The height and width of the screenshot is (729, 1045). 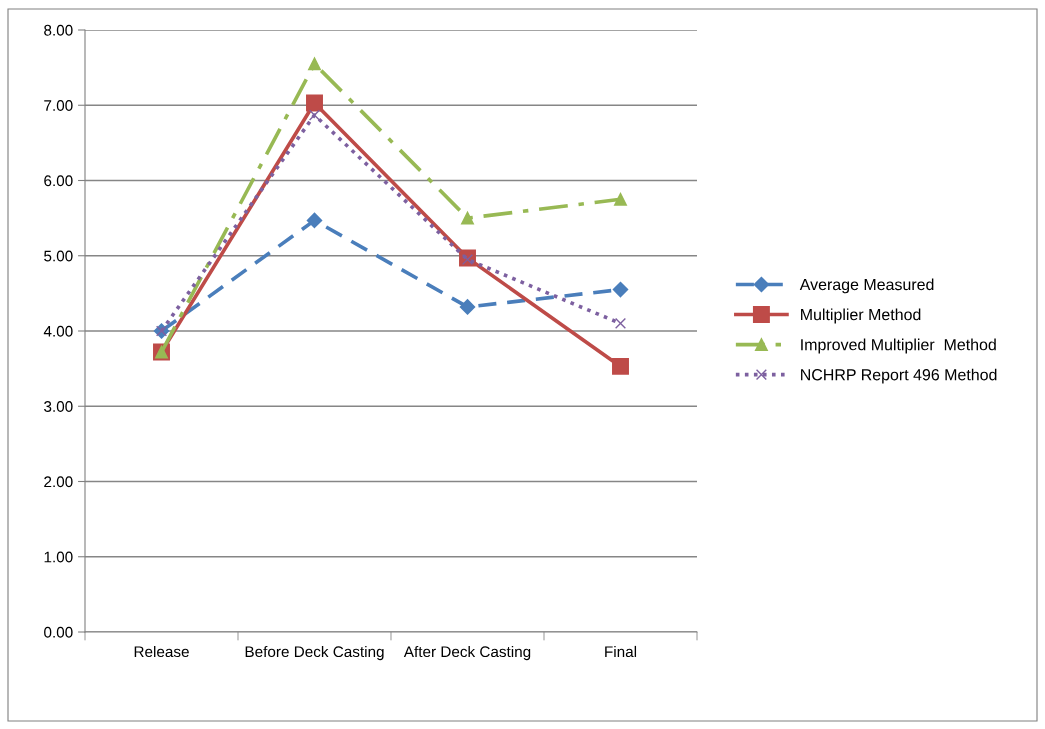 I want to click on legend-label: Average Measured, so click(x=866, y=286).